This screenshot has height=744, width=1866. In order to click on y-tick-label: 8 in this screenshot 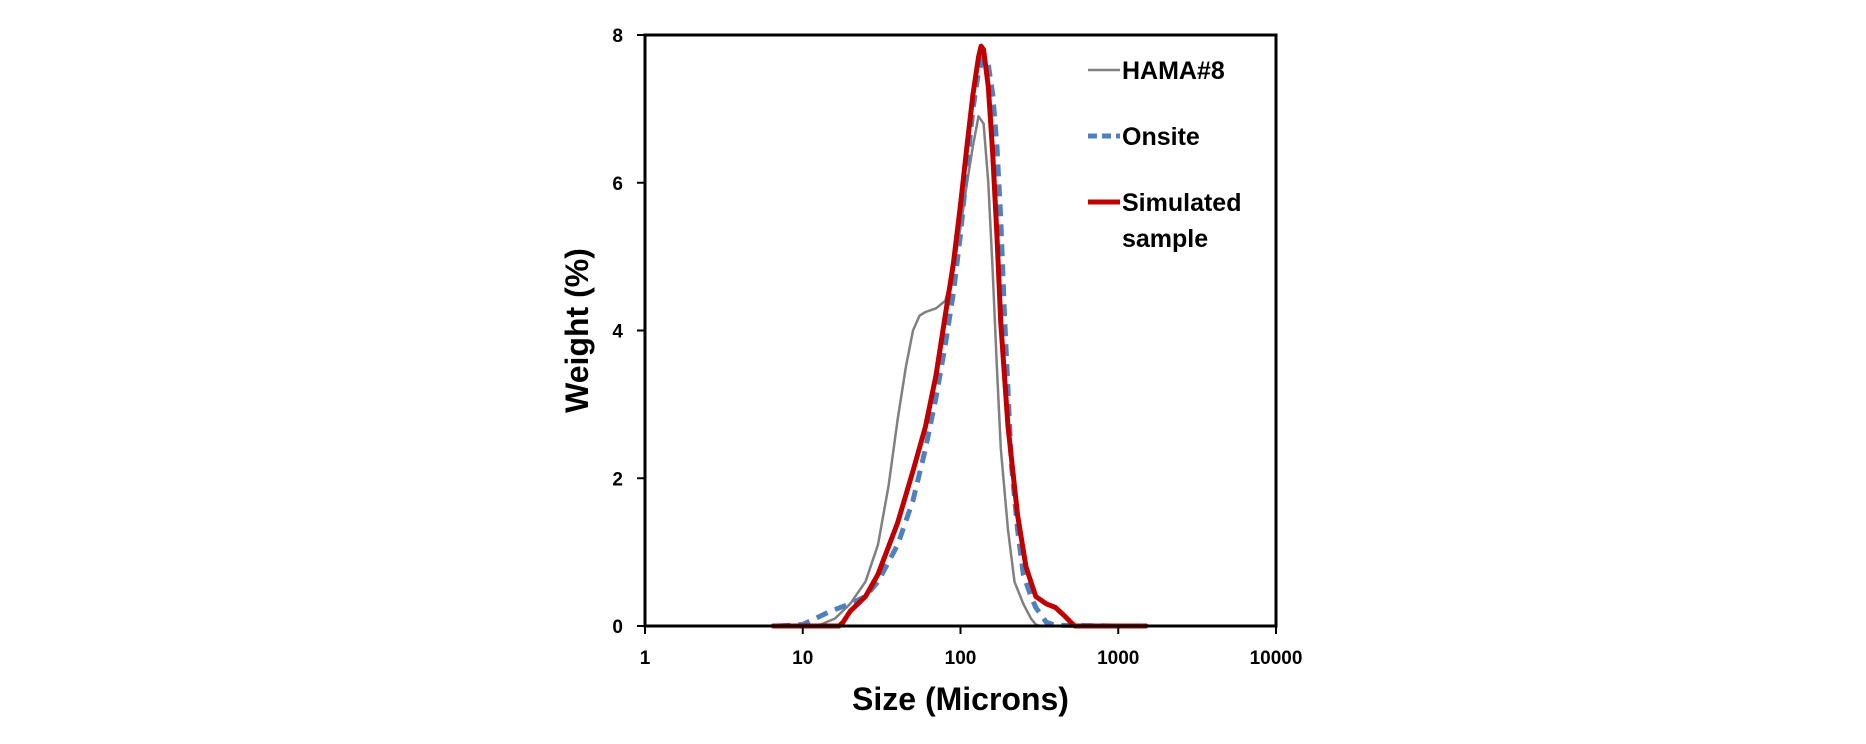, I will do `click(617, 36)`.